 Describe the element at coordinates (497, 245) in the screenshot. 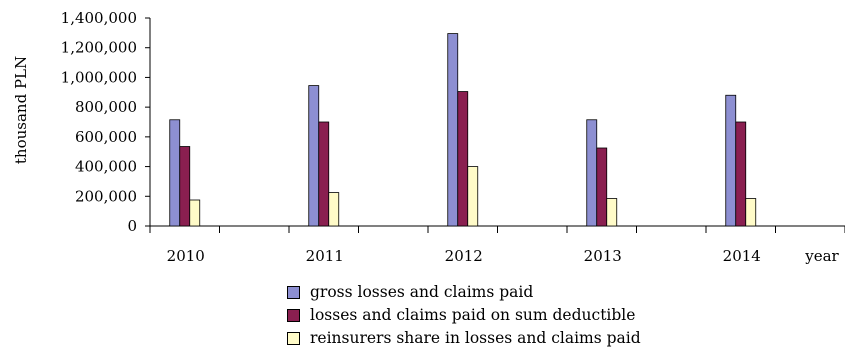

I see `x-axis: 2010 2011 2012 2013 2014` at that location.